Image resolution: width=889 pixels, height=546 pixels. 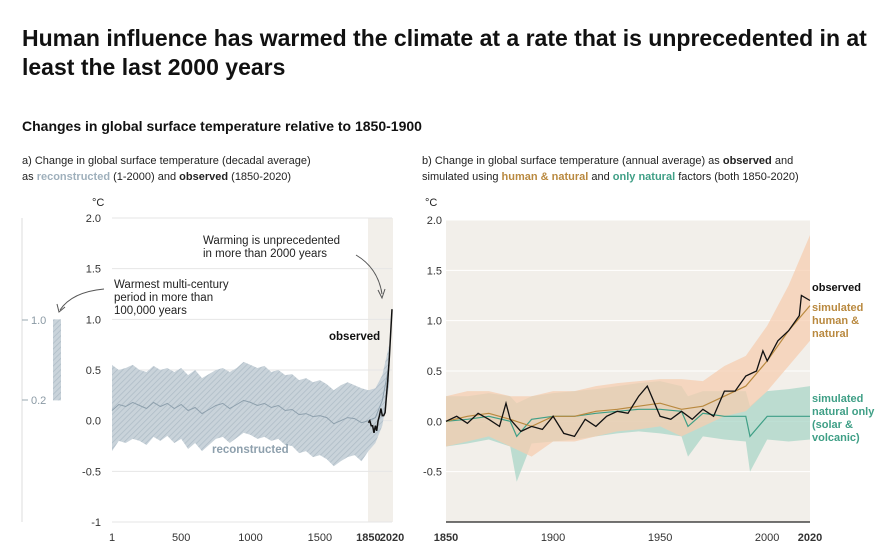 I want to click on panel-a-observed-line, so click(x=380, y=371).